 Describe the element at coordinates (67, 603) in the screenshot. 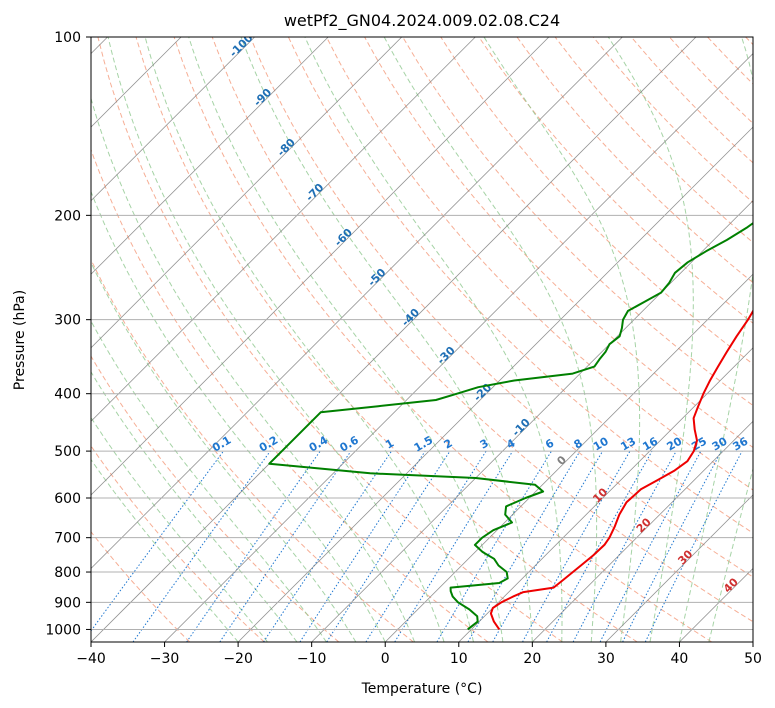

I see `y-tick-label: 900` at that location.